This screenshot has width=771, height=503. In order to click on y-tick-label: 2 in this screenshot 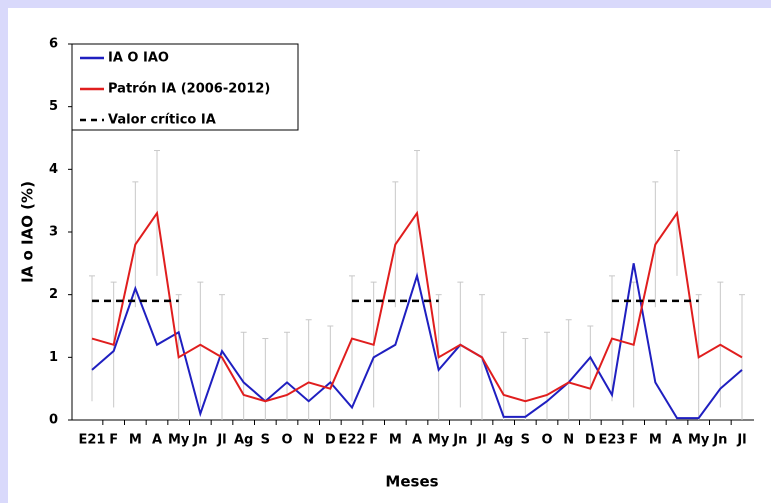, I will do `click(53, 294)`.